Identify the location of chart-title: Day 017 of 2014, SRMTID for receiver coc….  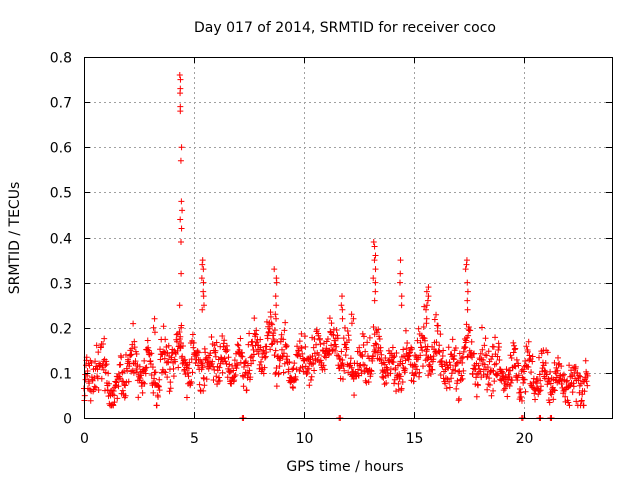
(345, 28).